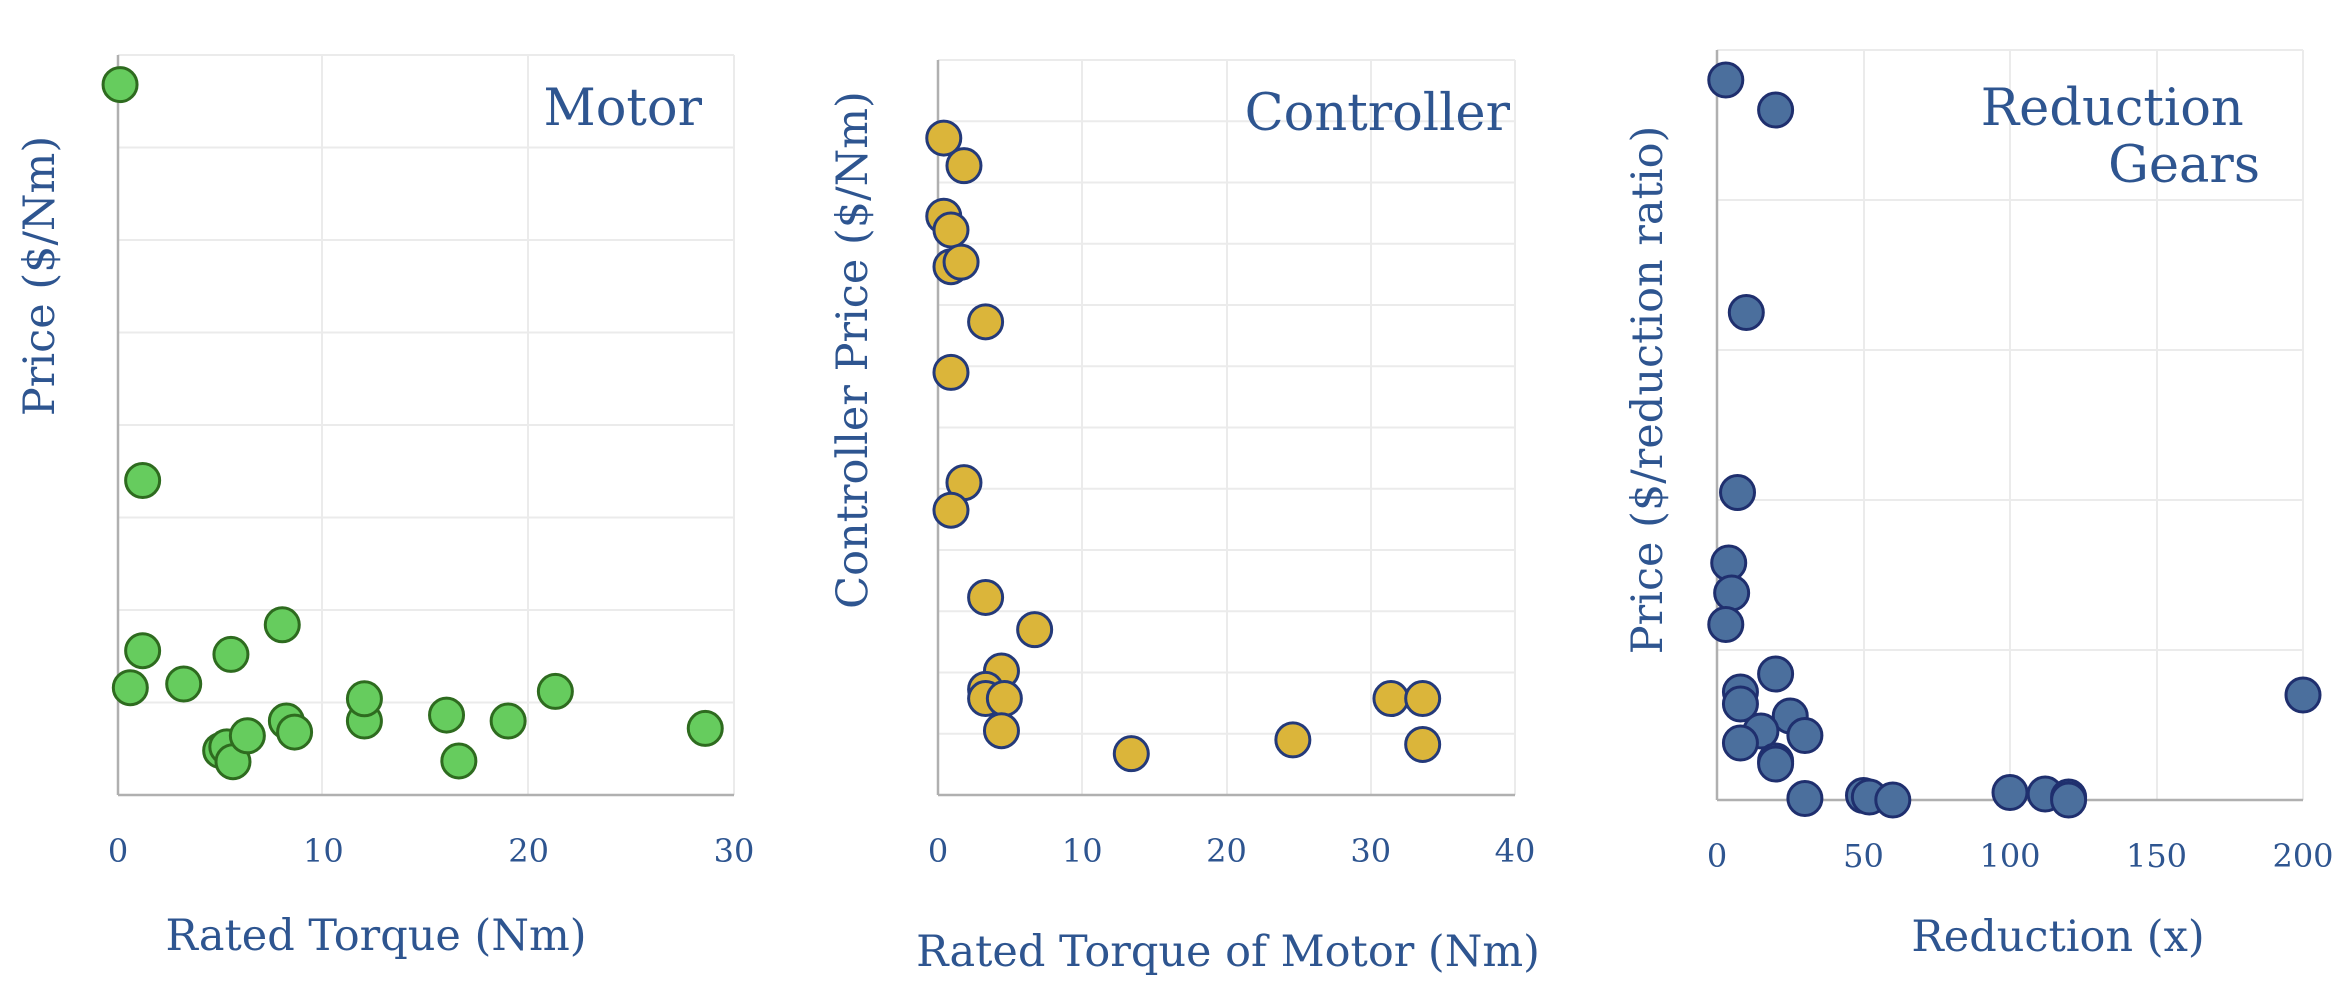  Describe the element at coordinates (2156, 856) in the screenshot. I see `reduction-gears-x-tick-label: 150` at that location.